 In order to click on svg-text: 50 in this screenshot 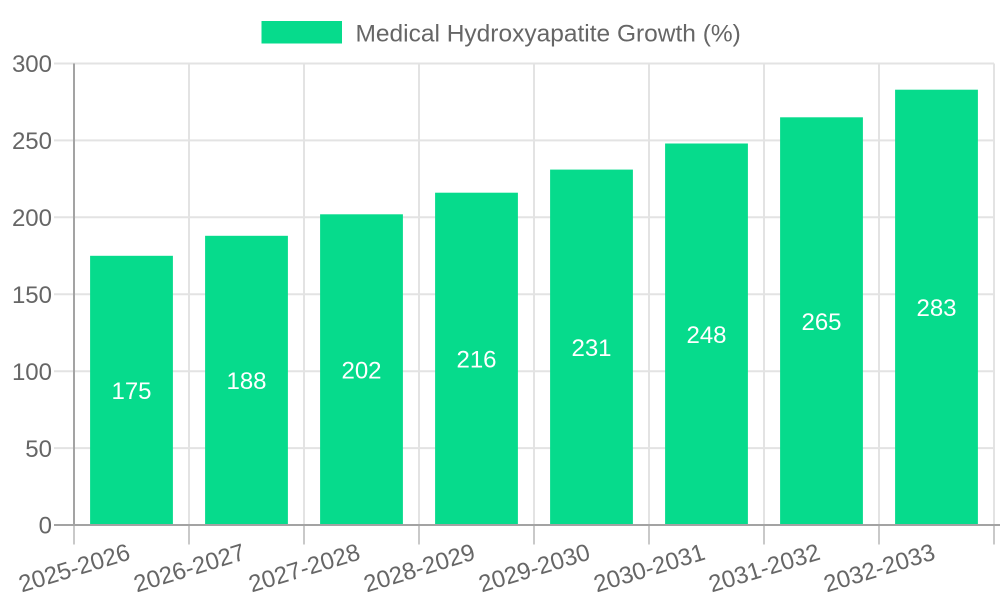, I will do `click(38, 449)`.